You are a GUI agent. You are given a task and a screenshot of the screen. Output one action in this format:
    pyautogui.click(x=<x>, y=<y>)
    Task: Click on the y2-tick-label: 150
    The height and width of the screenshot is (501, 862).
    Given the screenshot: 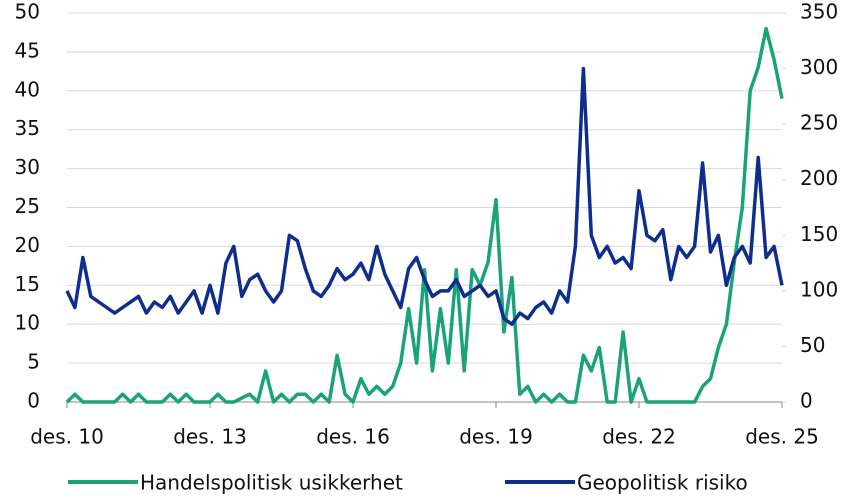 What is the action you would take?
    pyautogui.click(x=819, y=234)
    